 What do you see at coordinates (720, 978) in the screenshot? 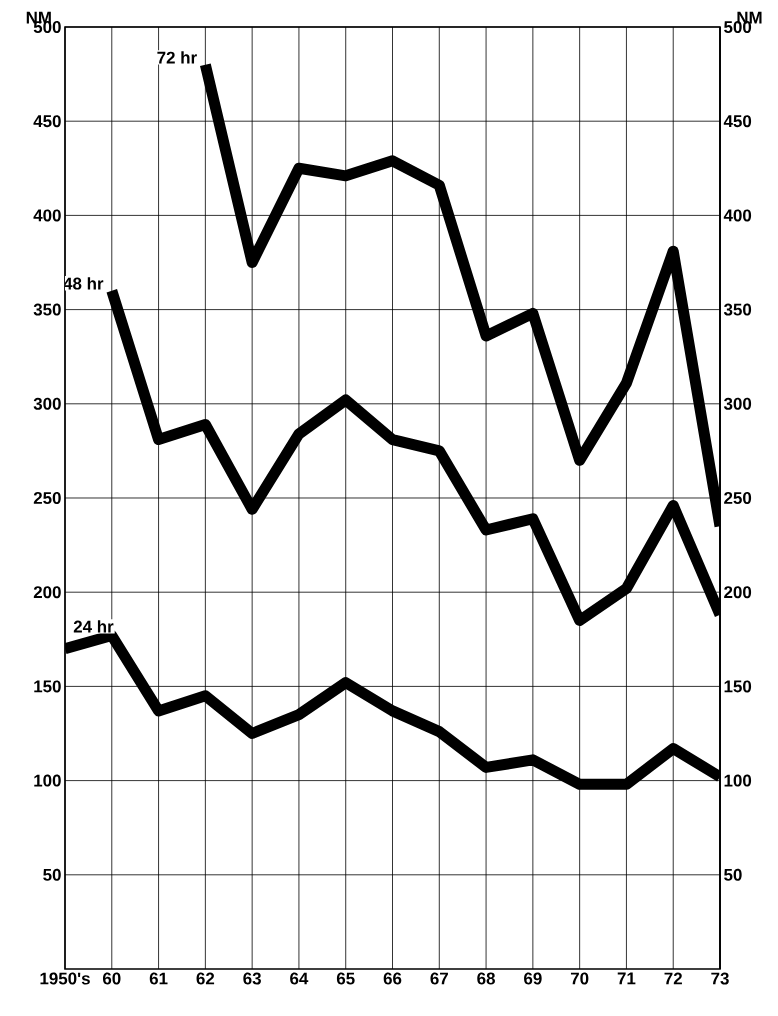
I see `x-tick-label: 73` at bounding box center [720, 978].